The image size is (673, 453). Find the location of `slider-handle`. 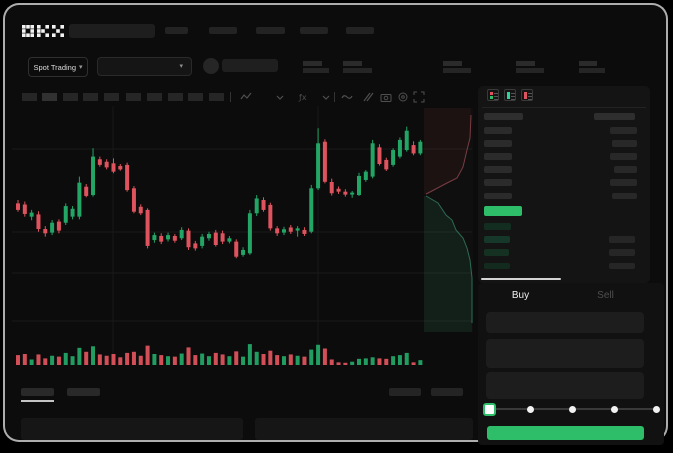

slider-handle is located at coordinates (489, 409).